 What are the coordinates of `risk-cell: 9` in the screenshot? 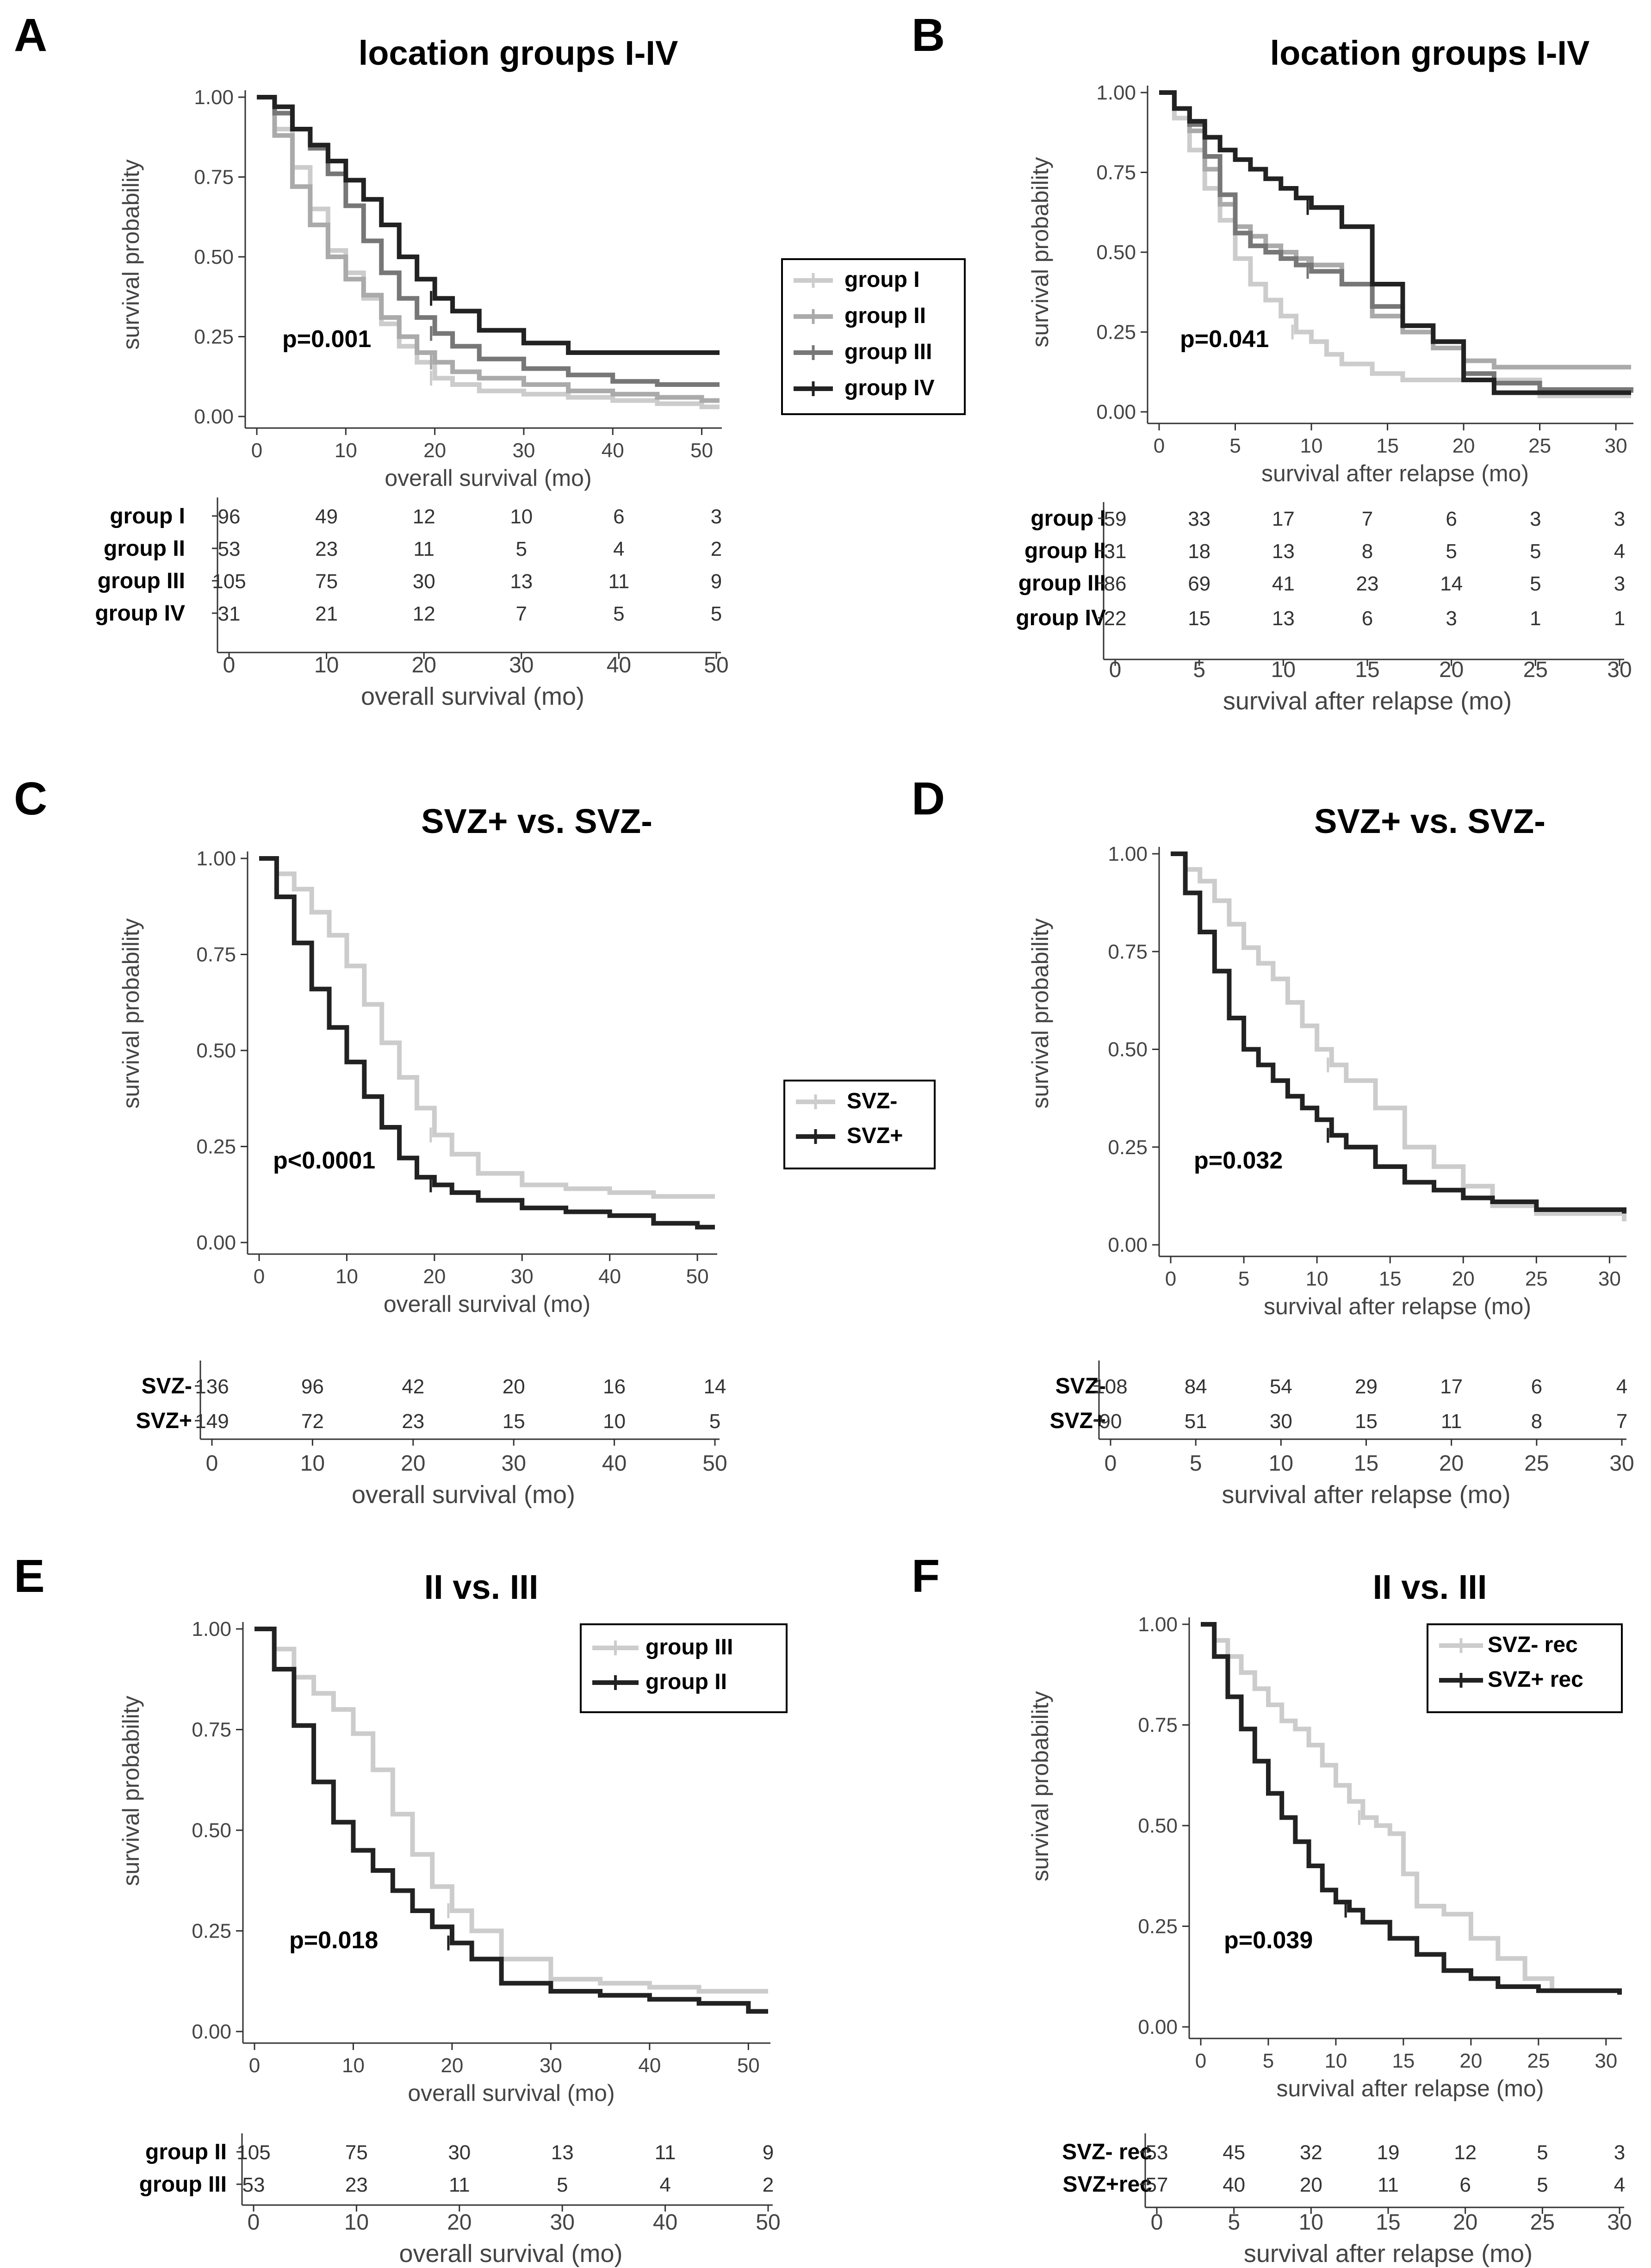 It's located at (716, 581).